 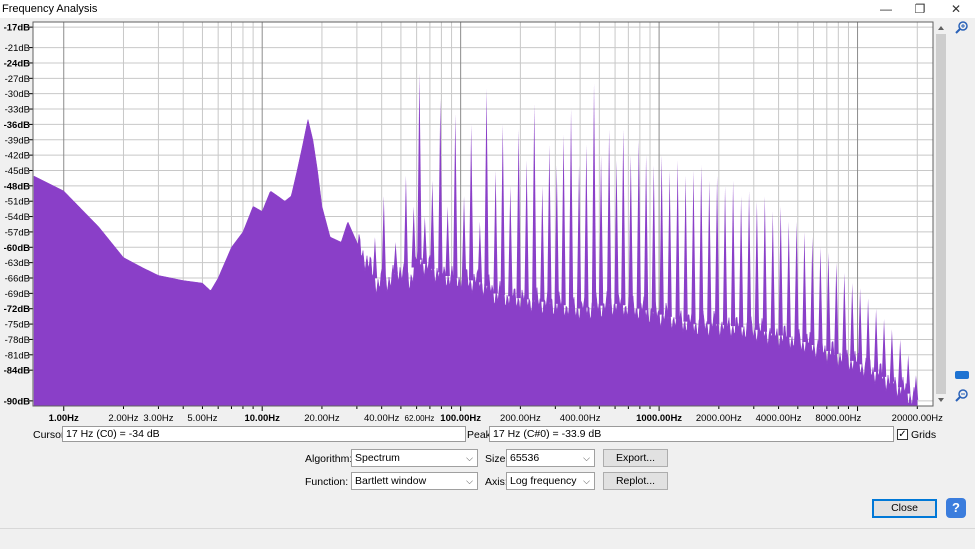 I want to click on y-tick-label: -27dB, so click(x=17, y=79).